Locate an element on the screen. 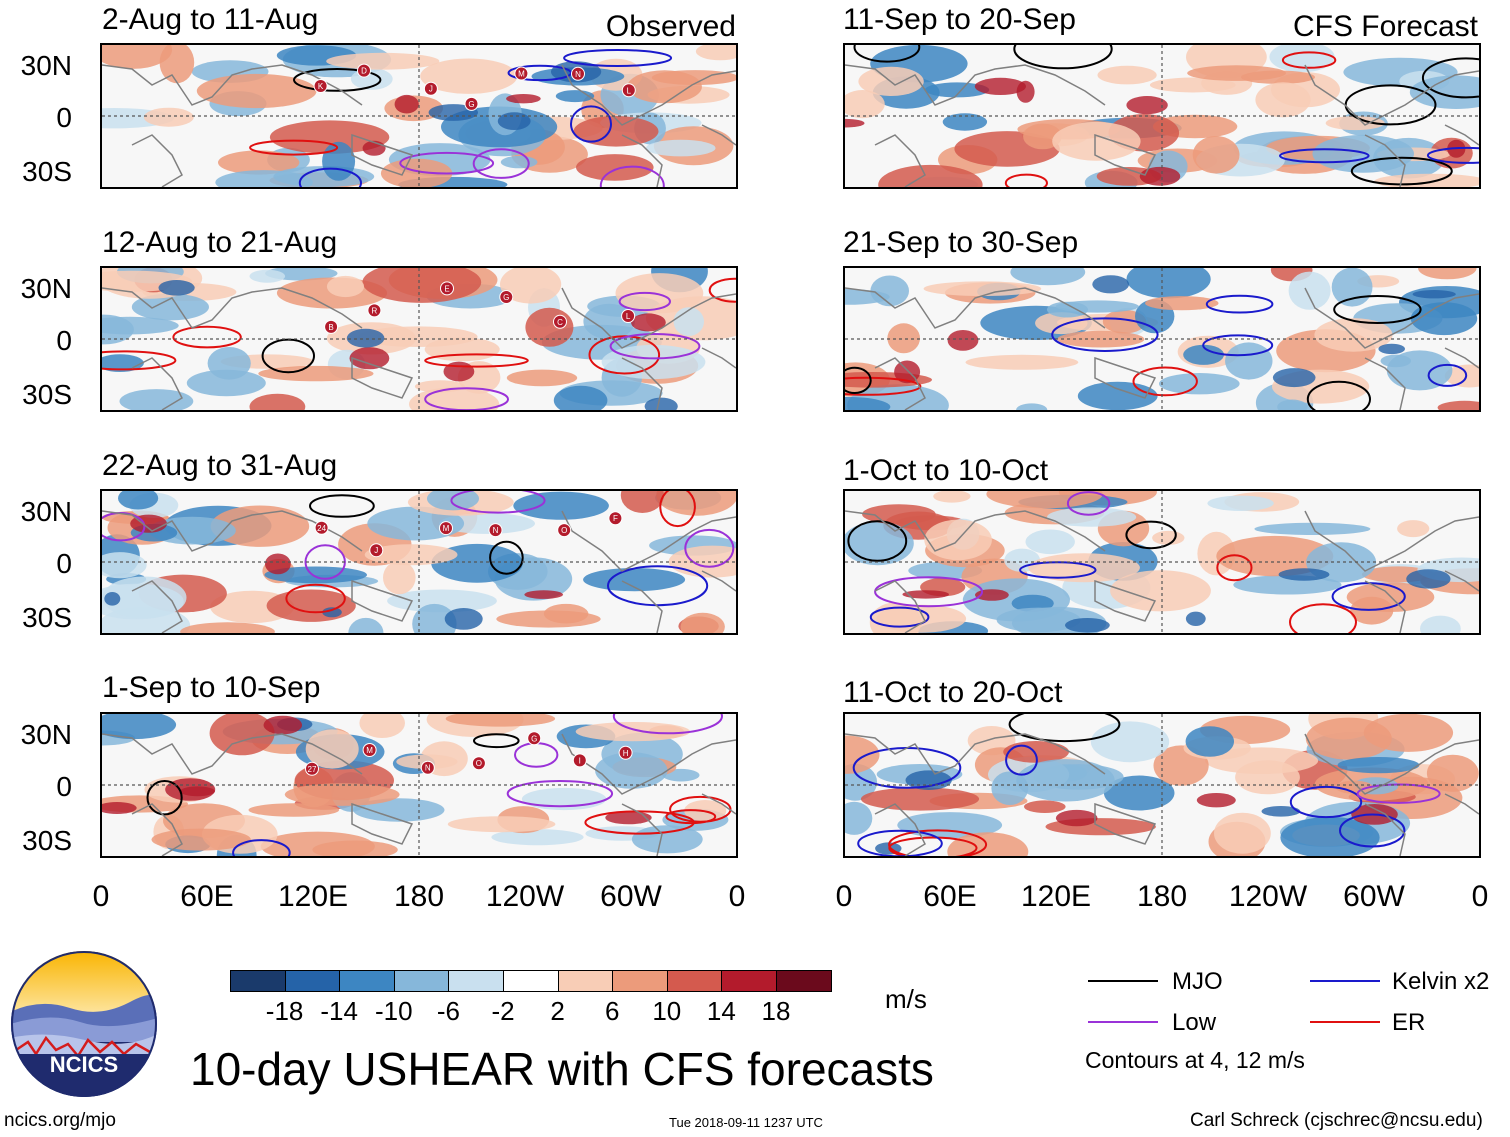  legend-line-kelvin is located at coordinates (1345, 981).